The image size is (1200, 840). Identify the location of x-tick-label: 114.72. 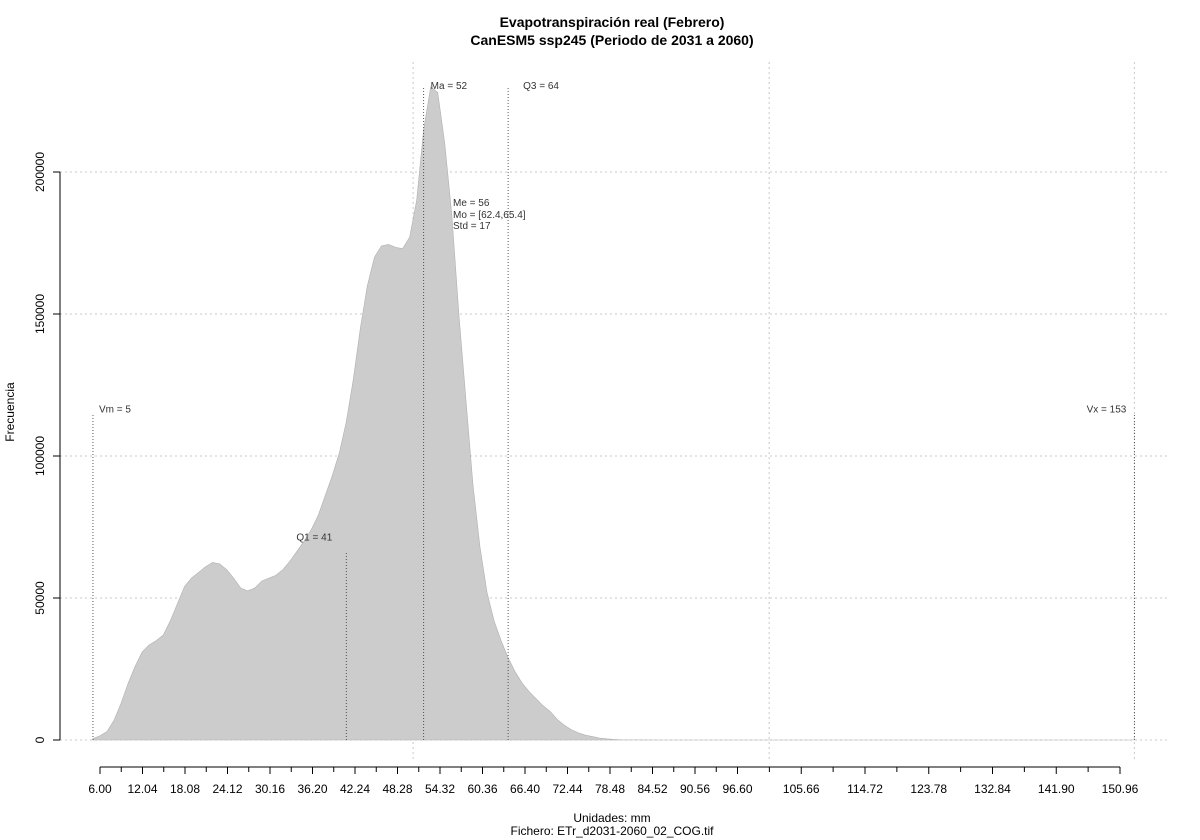
(865, 789).